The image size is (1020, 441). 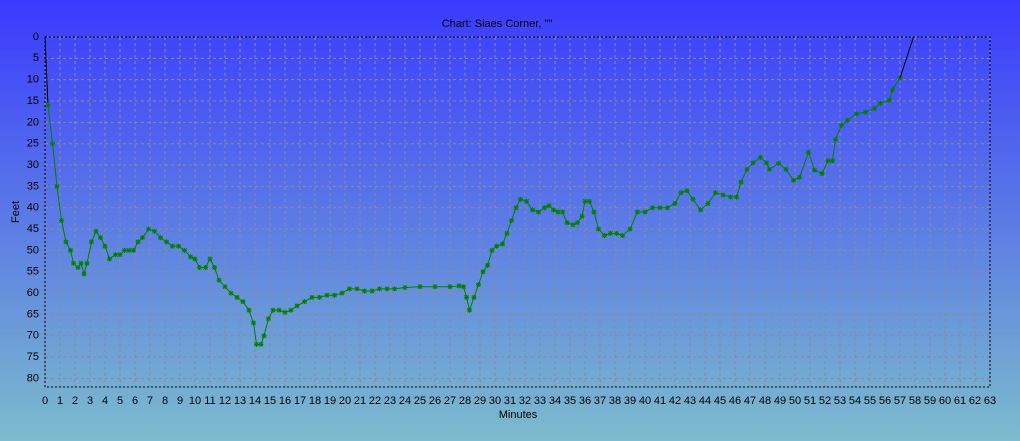 What do you see at coordinates (720, 401) in the screenshot?
I see `x-tick-label: 45` at bounding box center [720, 401].